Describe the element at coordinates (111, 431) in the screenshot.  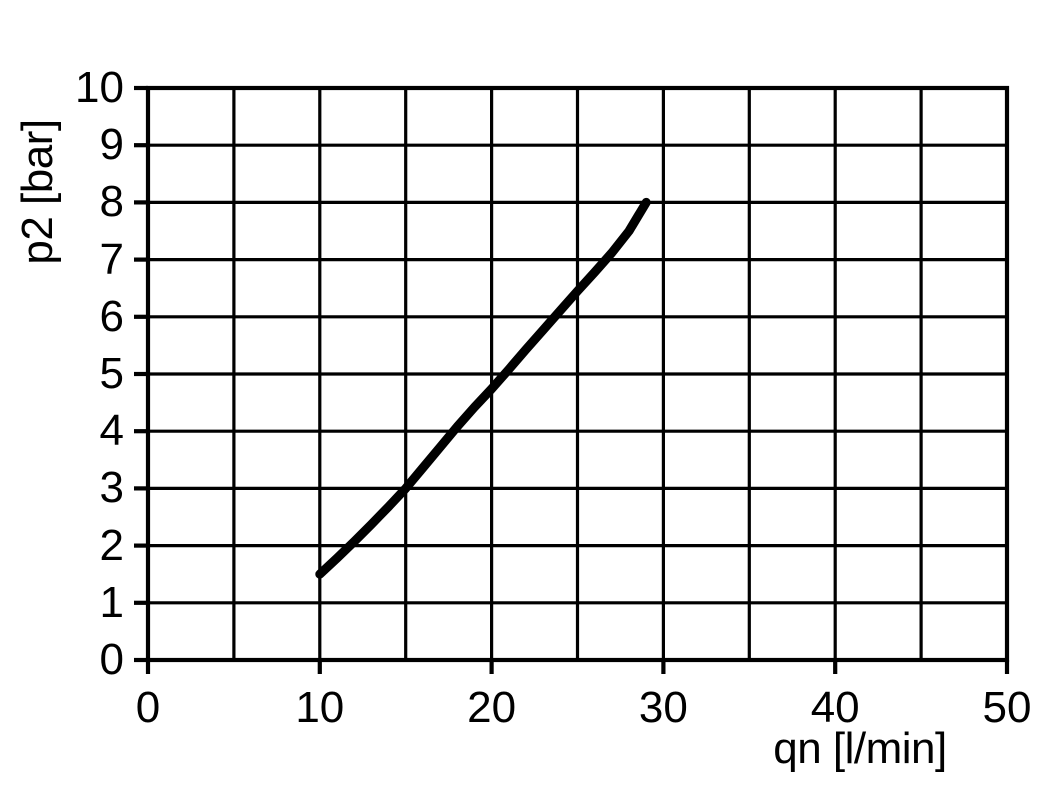
I see `y-tick-label: 4` at that location.